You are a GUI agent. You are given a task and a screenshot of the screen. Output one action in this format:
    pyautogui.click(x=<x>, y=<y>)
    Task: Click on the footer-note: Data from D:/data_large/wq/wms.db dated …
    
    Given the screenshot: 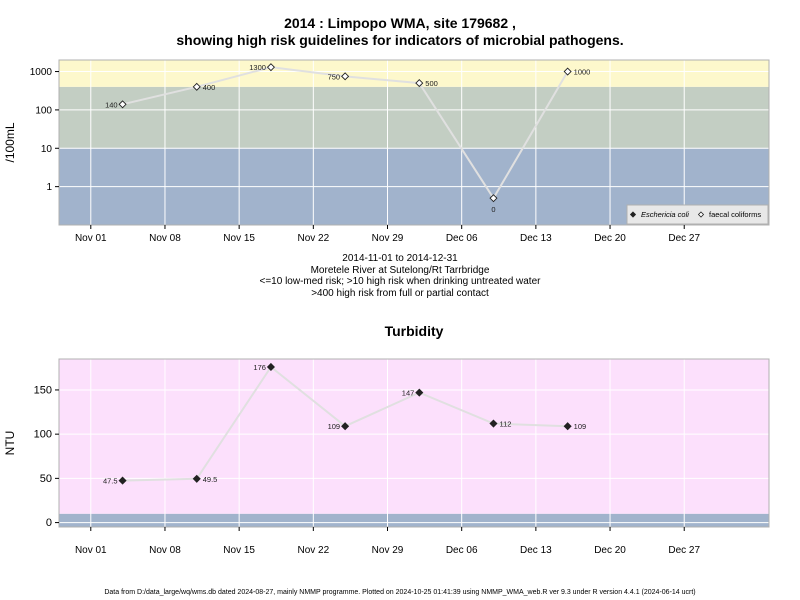 What is the action you would take?
    pyautogui.click(x=400, y=592)
    